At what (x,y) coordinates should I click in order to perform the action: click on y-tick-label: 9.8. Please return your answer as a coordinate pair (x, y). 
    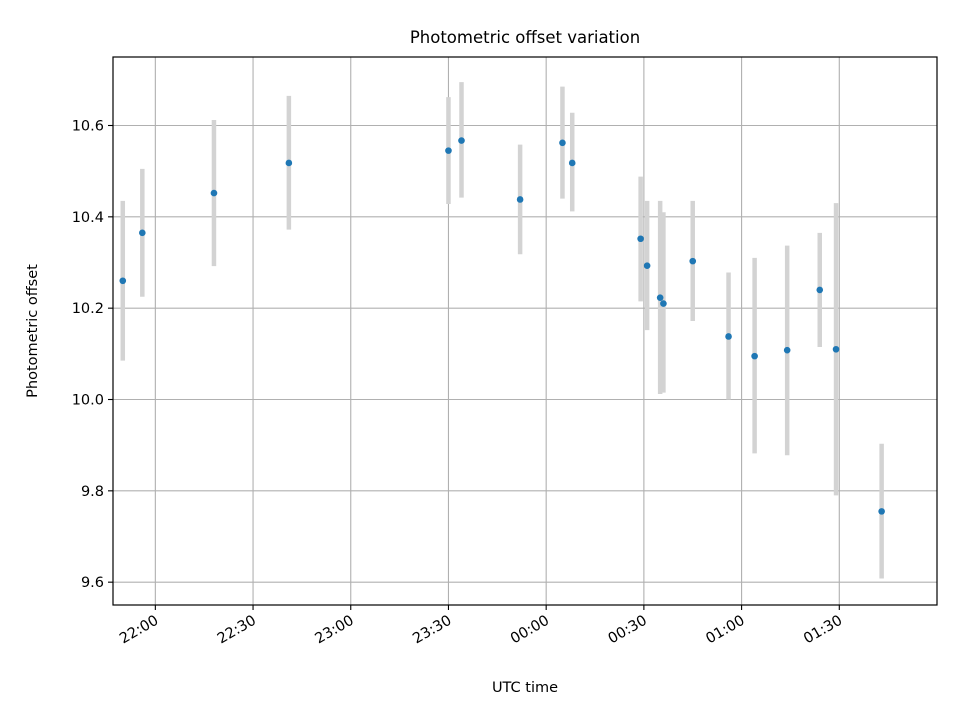
    Looking at the image, I should click on (92, 492).